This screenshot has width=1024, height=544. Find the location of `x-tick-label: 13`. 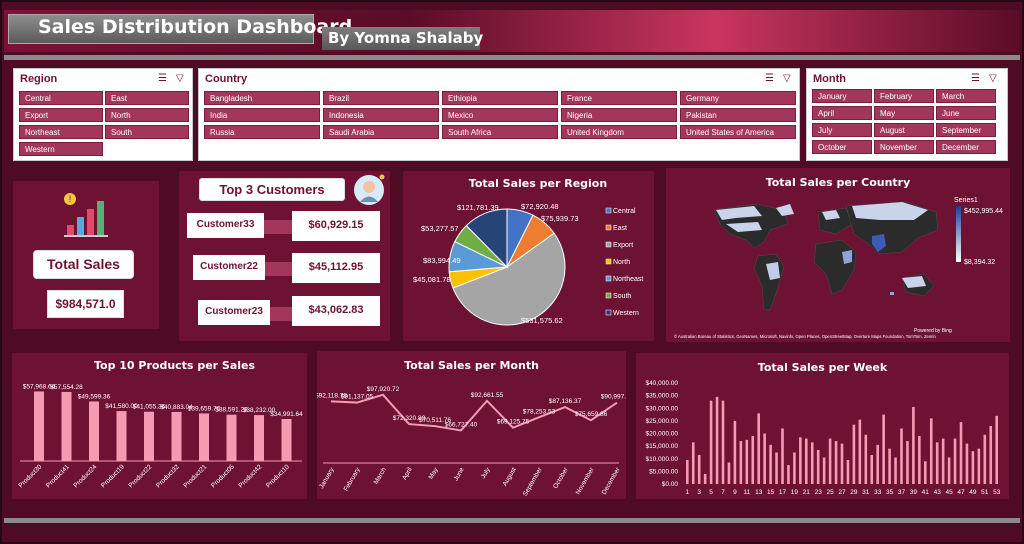

x-tick-label: 13 is located at coordinates (759, 492).